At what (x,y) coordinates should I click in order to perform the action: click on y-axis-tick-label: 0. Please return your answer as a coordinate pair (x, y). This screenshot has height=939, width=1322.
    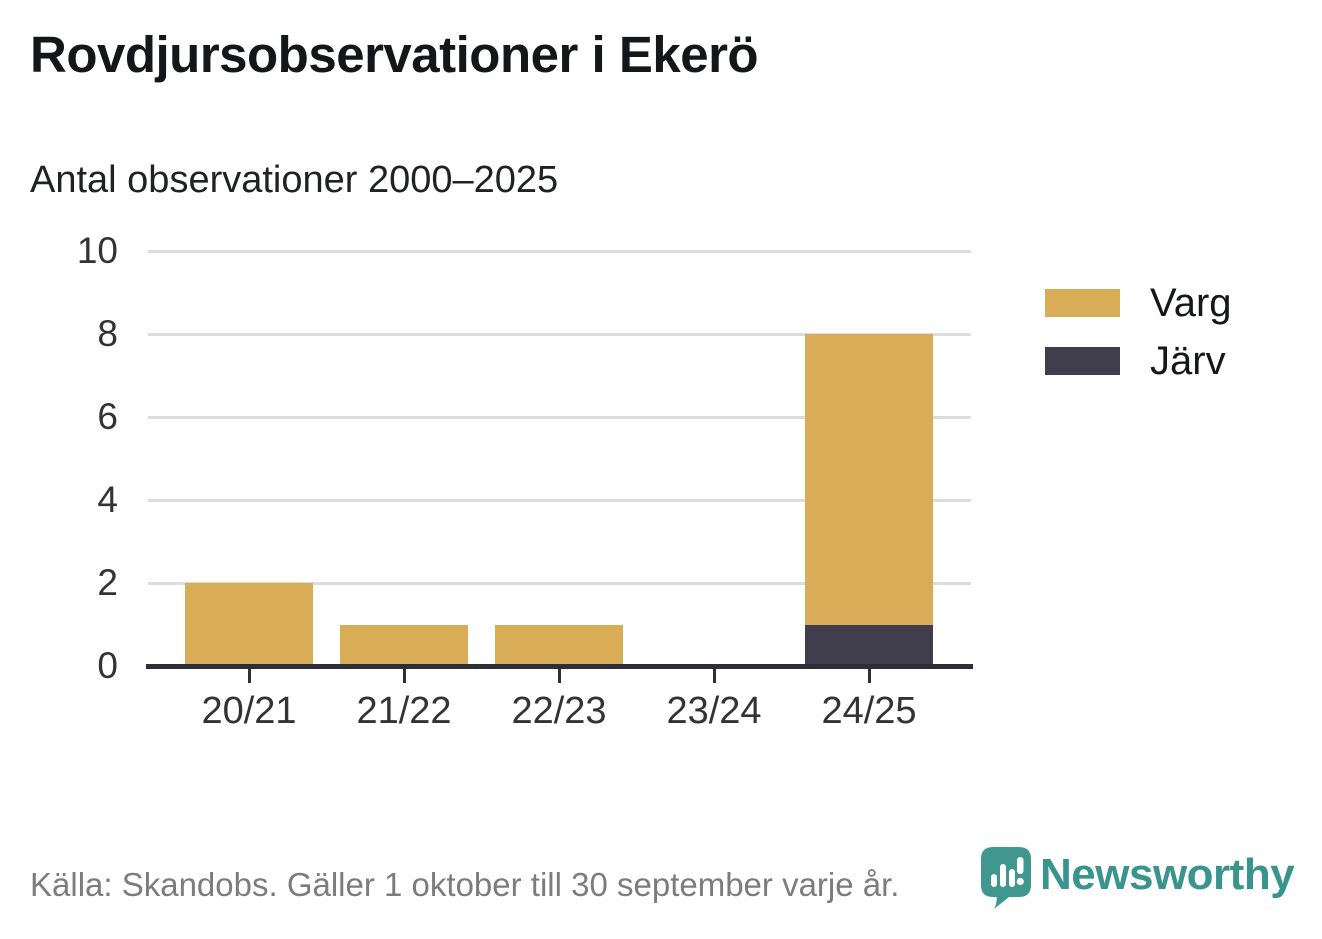
    Looking at the image, I should click on (107, 665).